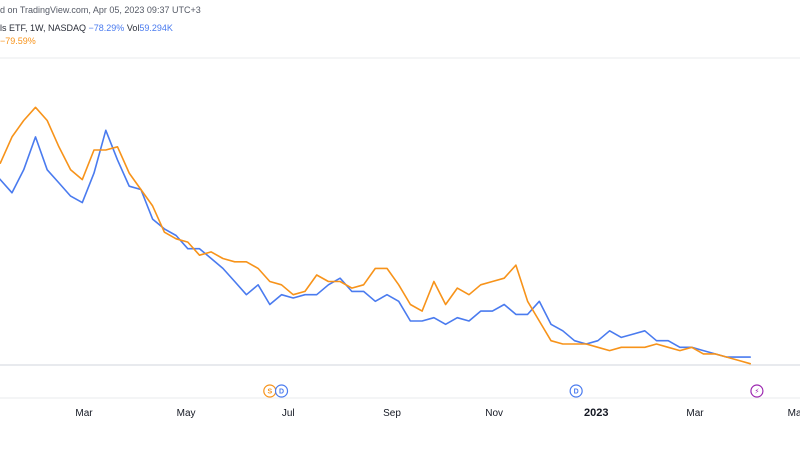 The image size is (800, 450). What do you see at coordinates (288, 413) in the screenshot?
I see `x-tick-label: Jul` at bounding box center [288, 413].